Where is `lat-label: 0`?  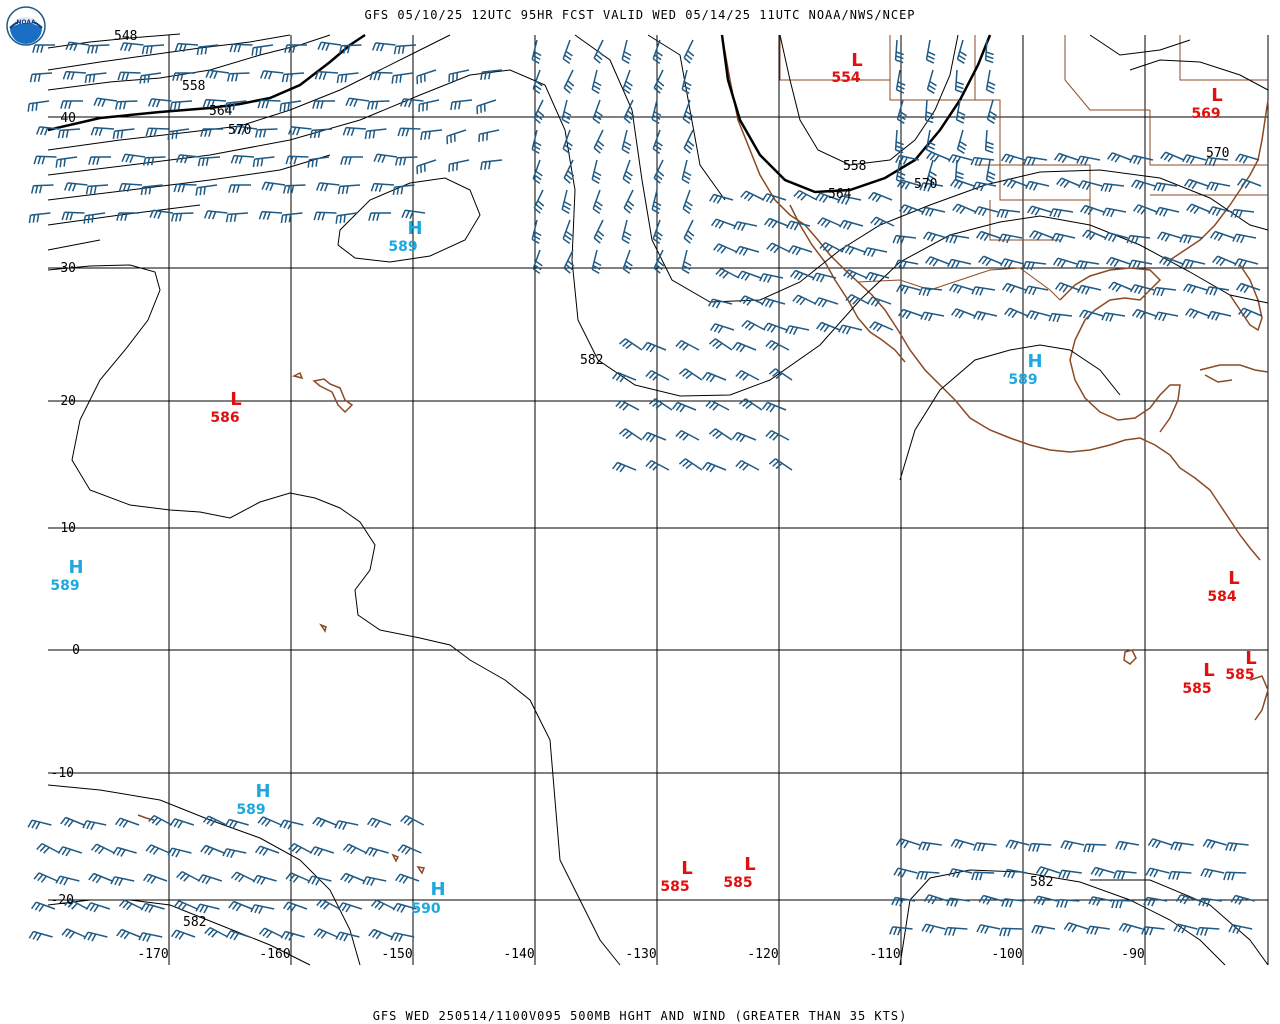 lat-label: 0 is located at coordinates (76, 650).